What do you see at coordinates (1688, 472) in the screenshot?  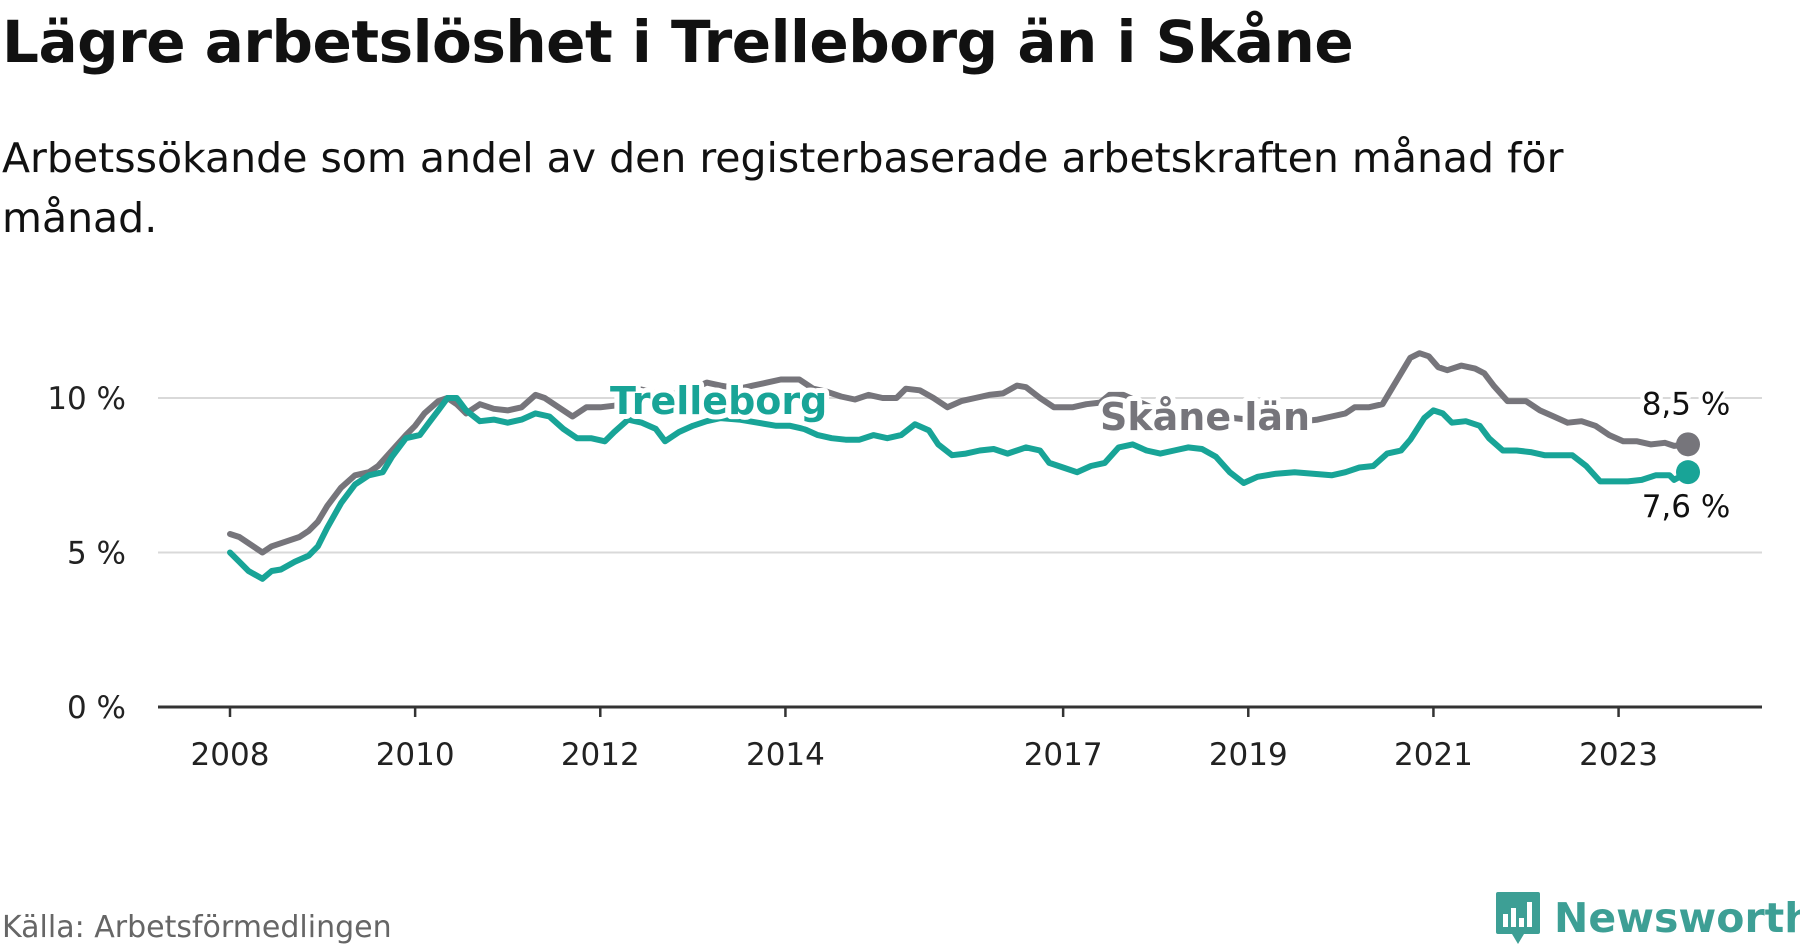 I see `end-marker-trelleborg` at bounding box center [1688, 472].